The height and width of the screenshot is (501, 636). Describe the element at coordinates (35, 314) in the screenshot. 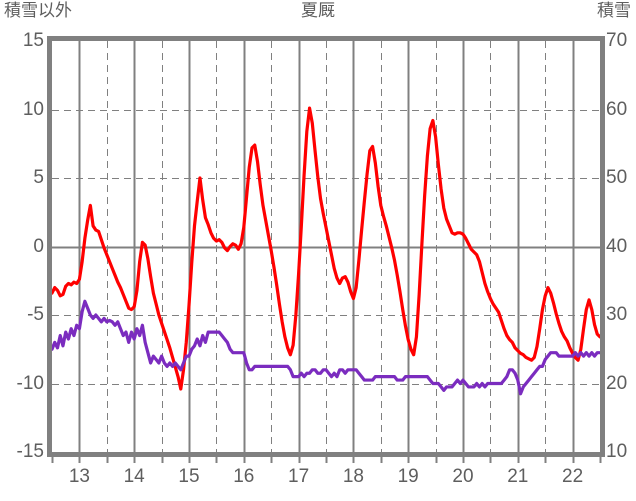

I see `y-axis-left-tick-label: -5` at that location.